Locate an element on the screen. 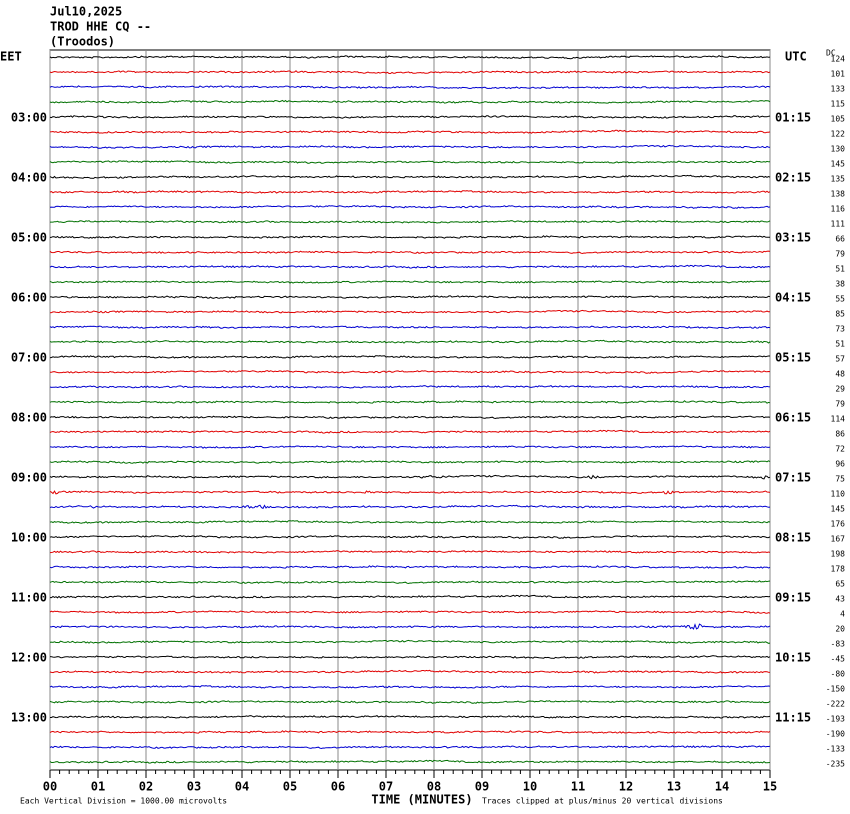  eet-label: 03:00 is located at coordinates (29, 118).